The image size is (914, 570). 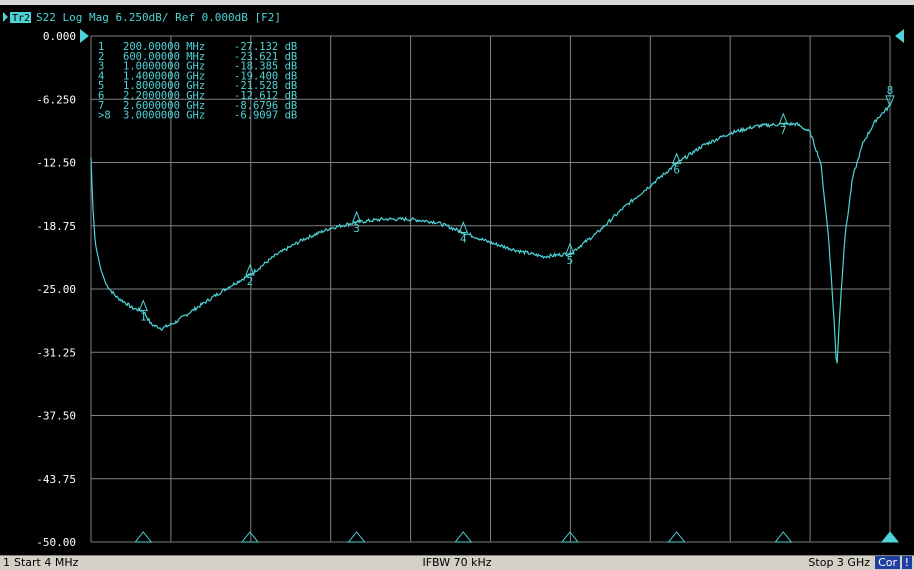 I want to click on marker-8-label: 8, so click(x=890, y=90).